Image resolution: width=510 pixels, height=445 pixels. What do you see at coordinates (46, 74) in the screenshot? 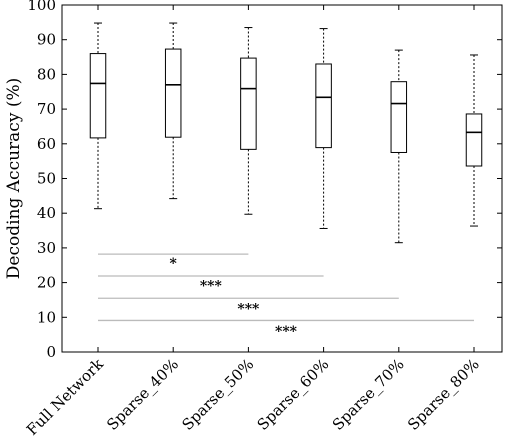
I see `y-tick-label: 80` at bounding box center [46, 74].